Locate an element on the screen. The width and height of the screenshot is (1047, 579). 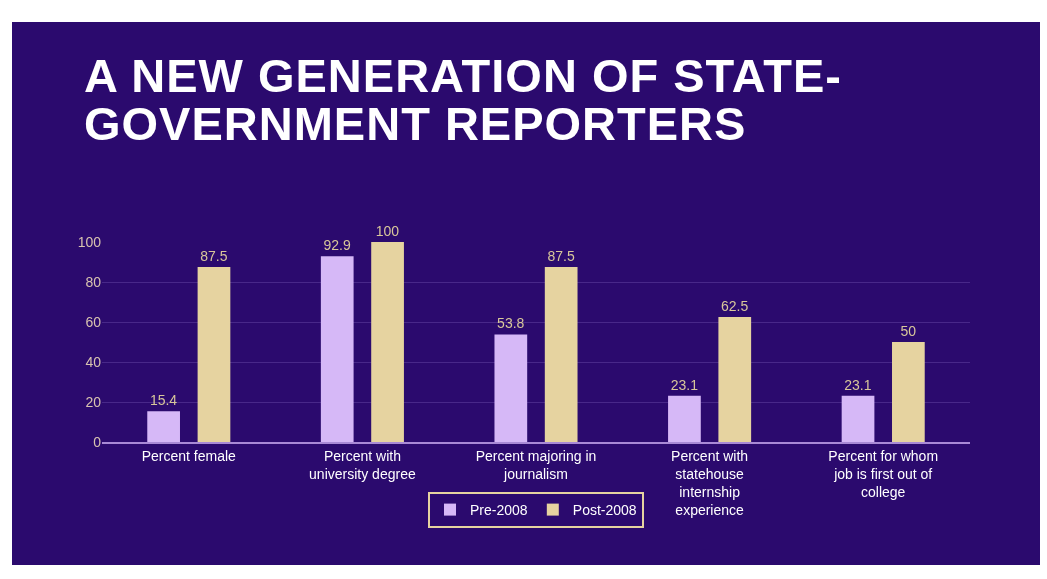
data-label: 100 is located at coordinates (387, 231).